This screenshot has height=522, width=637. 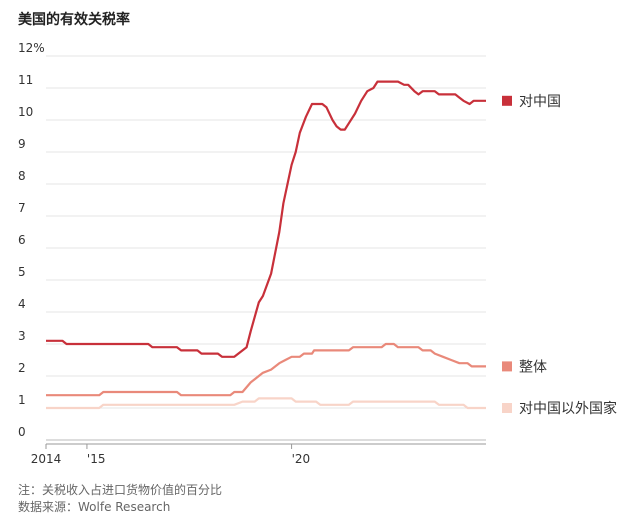 I want to click on legend-label: 对中国以外国家, so click(x=568, y=408).